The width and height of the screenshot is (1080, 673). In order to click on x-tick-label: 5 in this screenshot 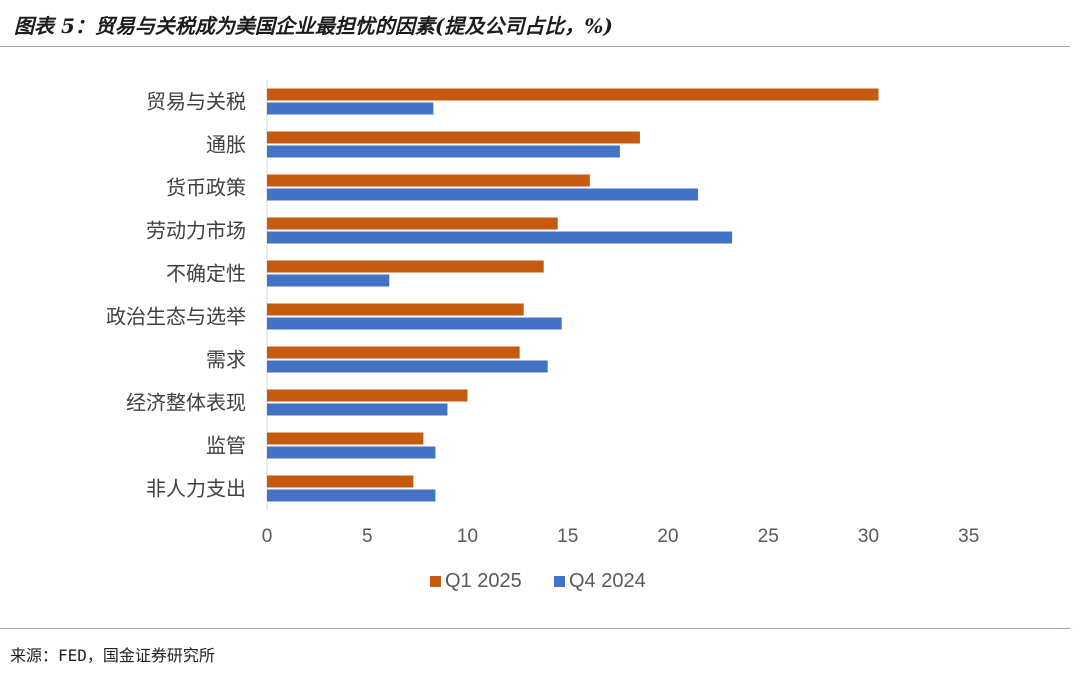, I will do `click(367, 536)`.